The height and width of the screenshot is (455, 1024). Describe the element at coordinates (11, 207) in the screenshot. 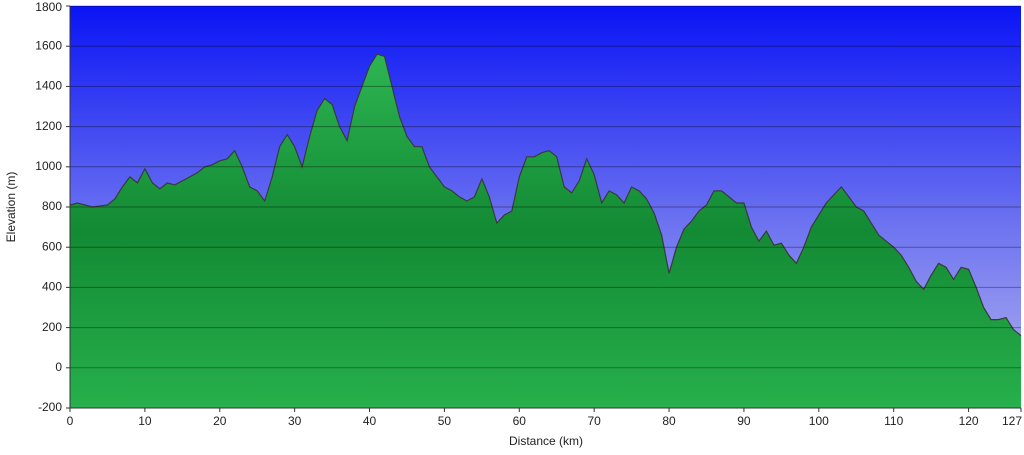

I see `y-axis-label: Elevation (m)` at that location.